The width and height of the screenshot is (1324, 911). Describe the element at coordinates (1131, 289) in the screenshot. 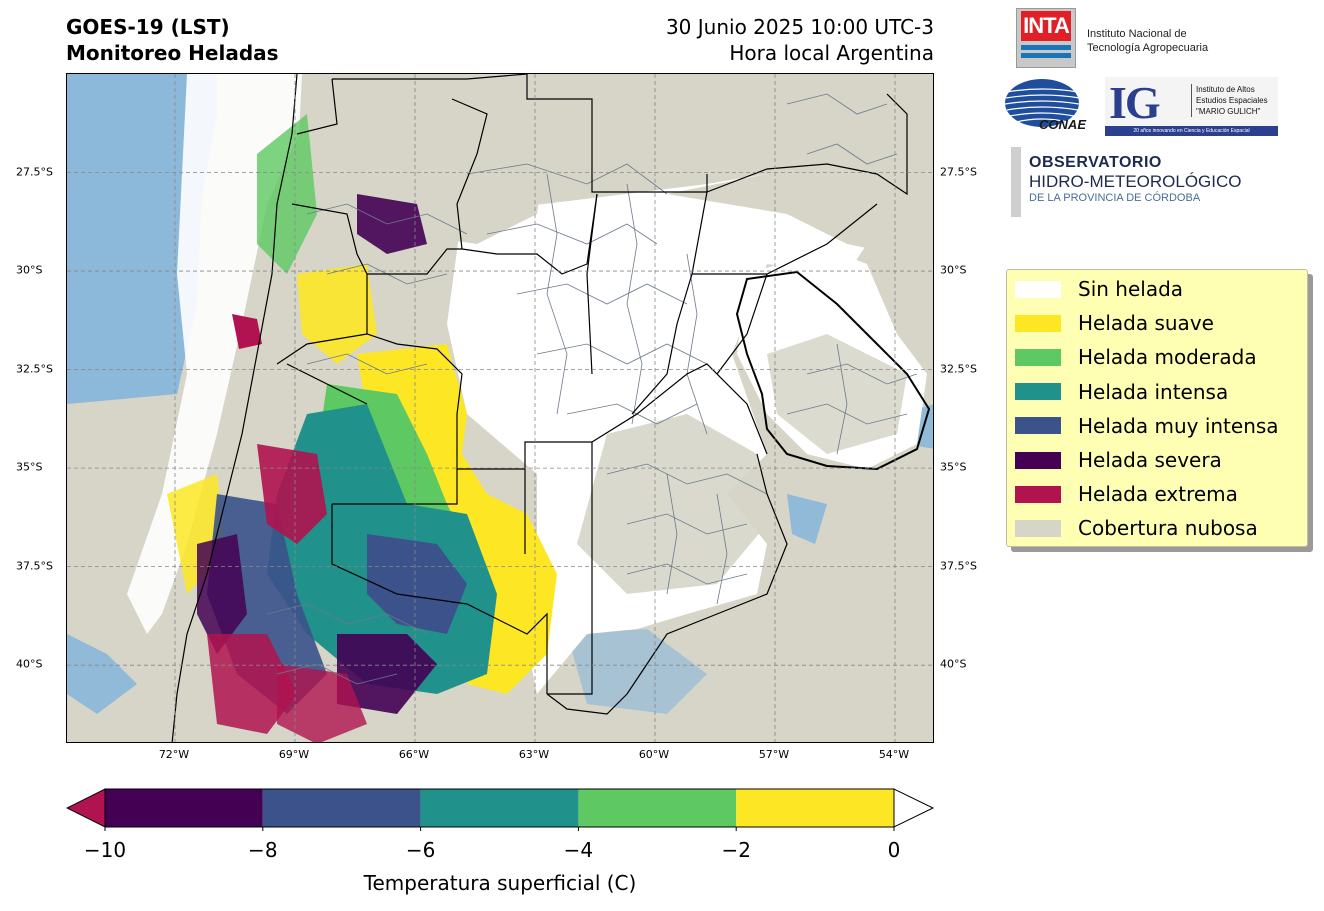

I see `legend-label: Sin helada` at that location.